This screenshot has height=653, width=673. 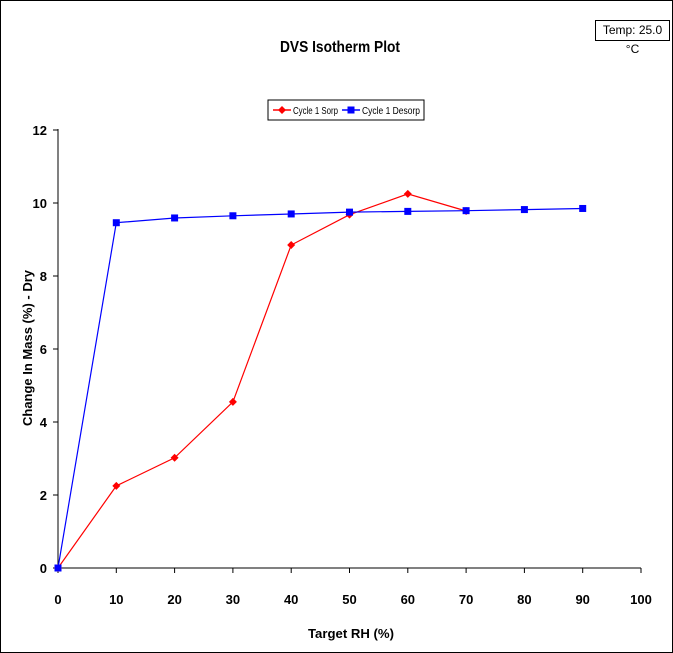 What do you see at coordinates (391, 111) in the screenshot?
I see `legend-desorp-label: Cycle 1 Desorp` at bounding box center [391, 111].